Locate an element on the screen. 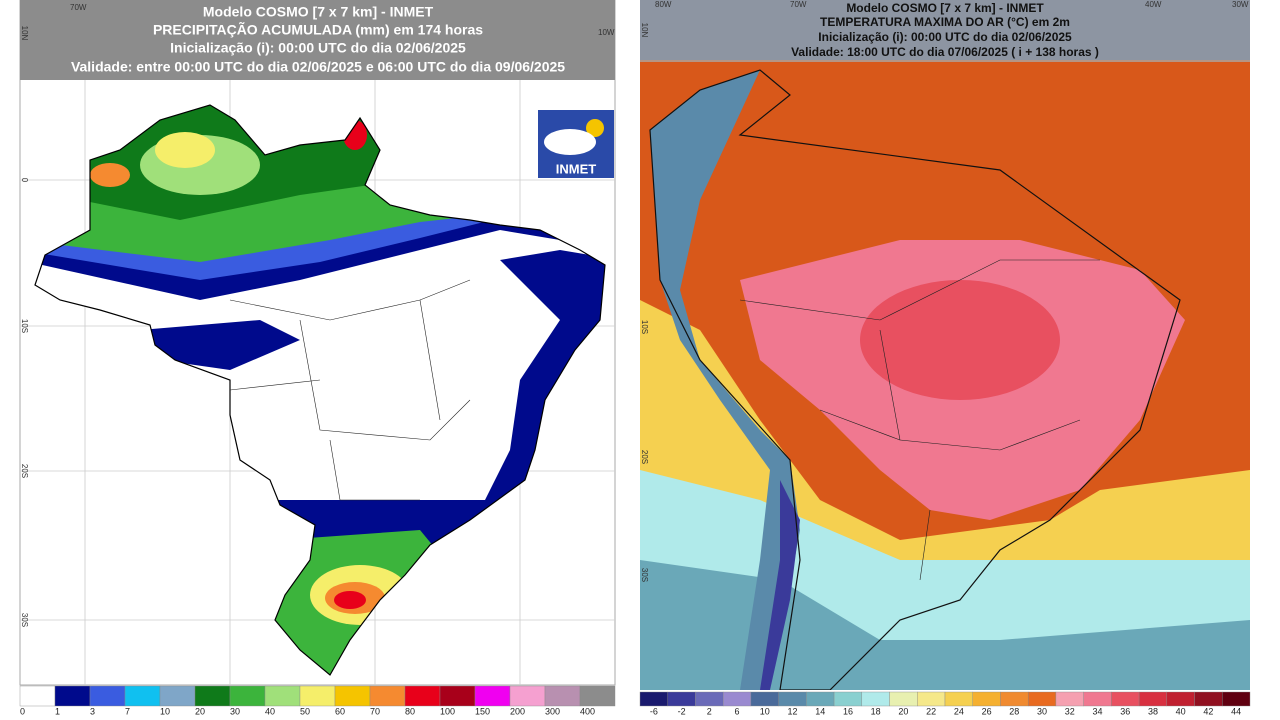  colorbar-label: 70 is located at coordinates (375, 711).